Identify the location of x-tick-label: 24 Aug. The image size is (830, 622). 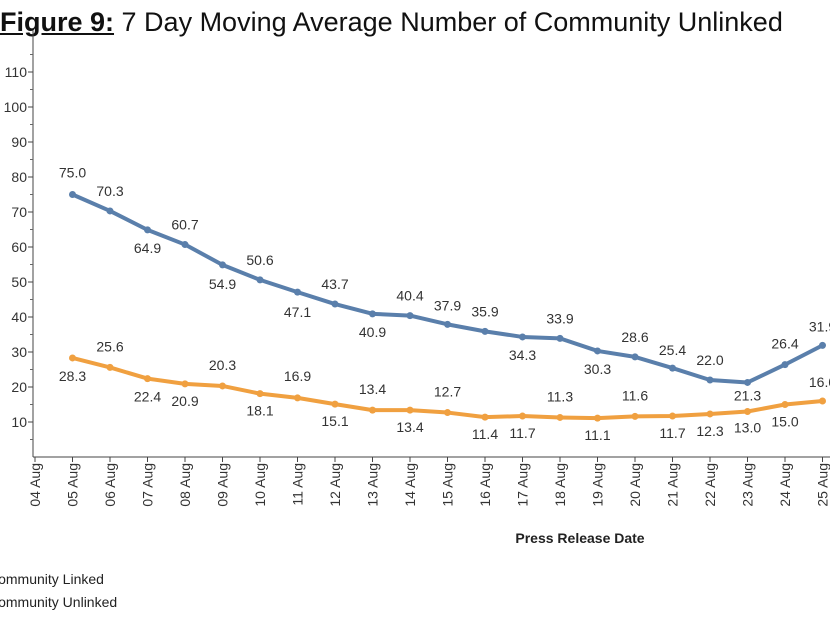
(785, 485).